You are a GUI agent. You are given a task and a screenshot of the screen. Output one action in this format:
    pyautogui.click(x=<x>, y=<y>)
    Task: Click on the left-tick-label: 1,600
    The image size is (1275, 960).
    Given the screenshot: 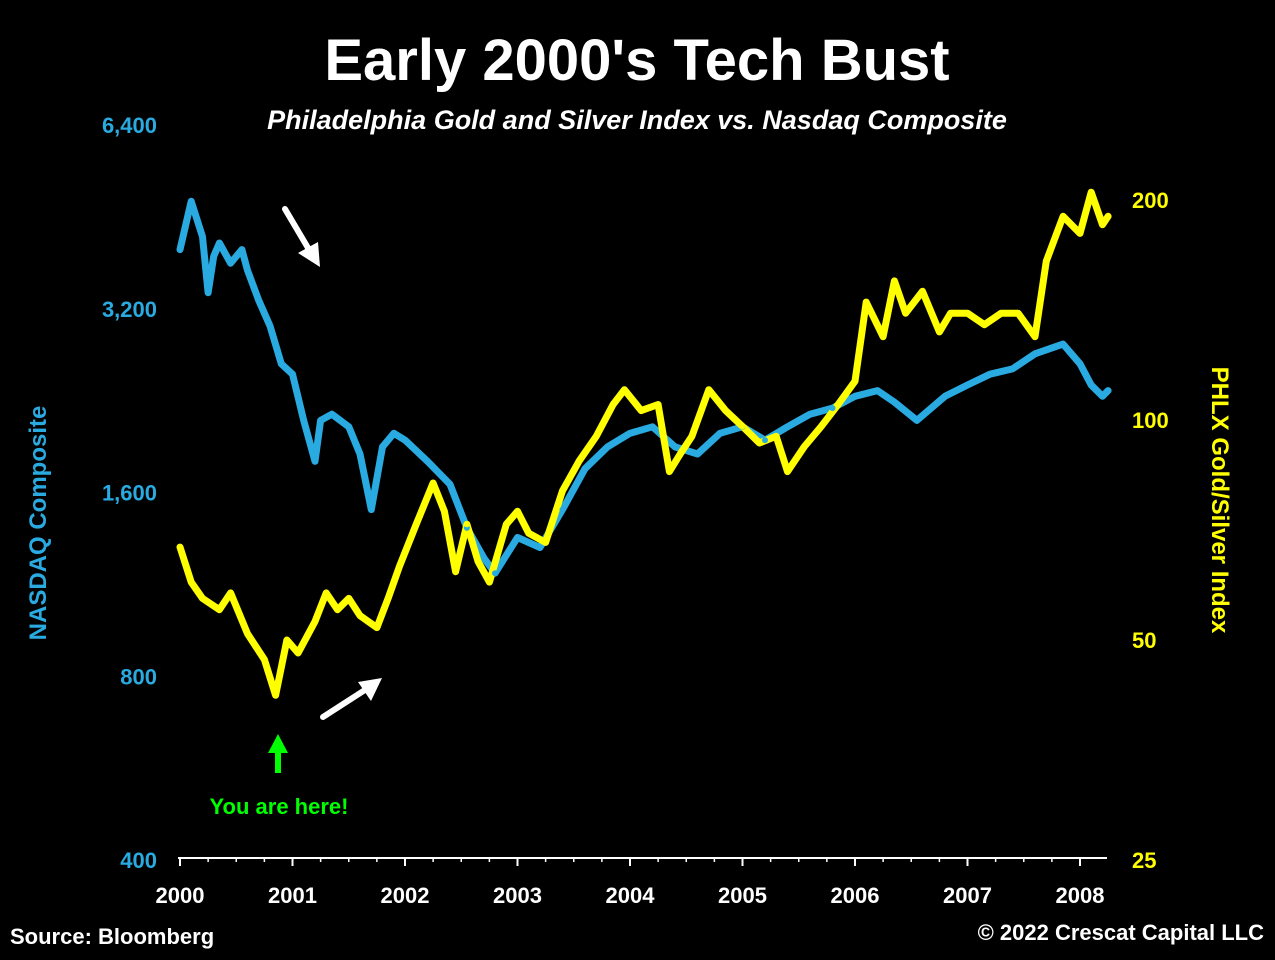 What is the action you would take?
    pyautogui.click(x=129, y=493)
    